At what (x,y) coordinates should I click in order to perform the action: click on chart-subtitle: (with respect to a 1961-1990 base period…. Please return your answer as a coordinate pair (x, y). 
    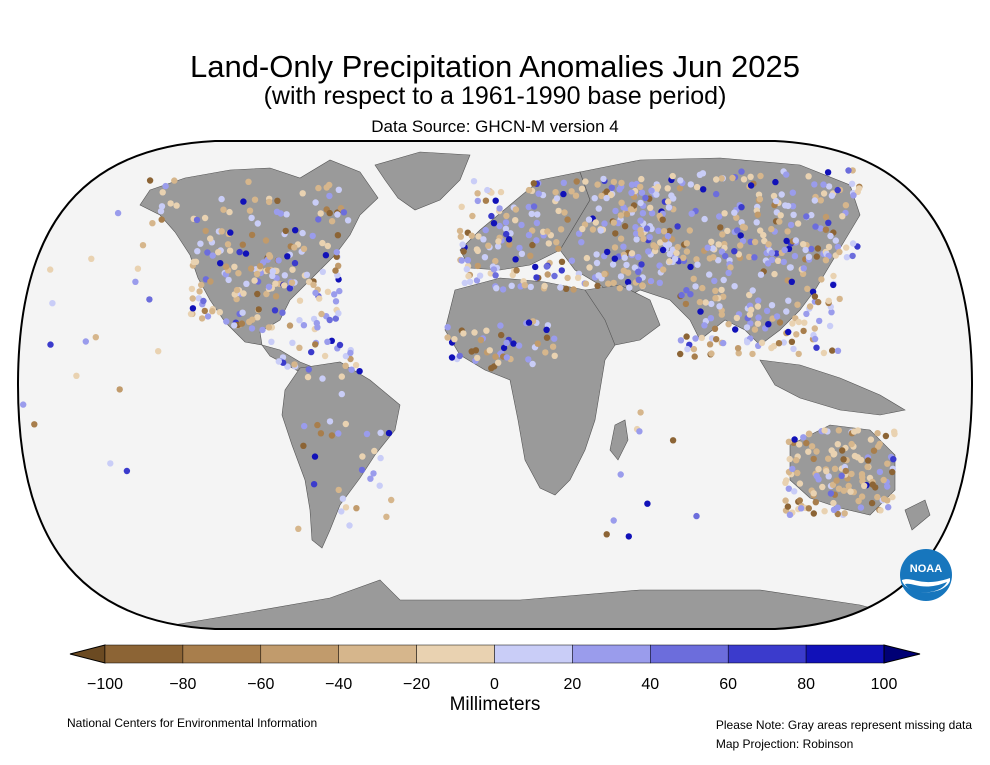
    Looking at the image, I should click on (495, 96).